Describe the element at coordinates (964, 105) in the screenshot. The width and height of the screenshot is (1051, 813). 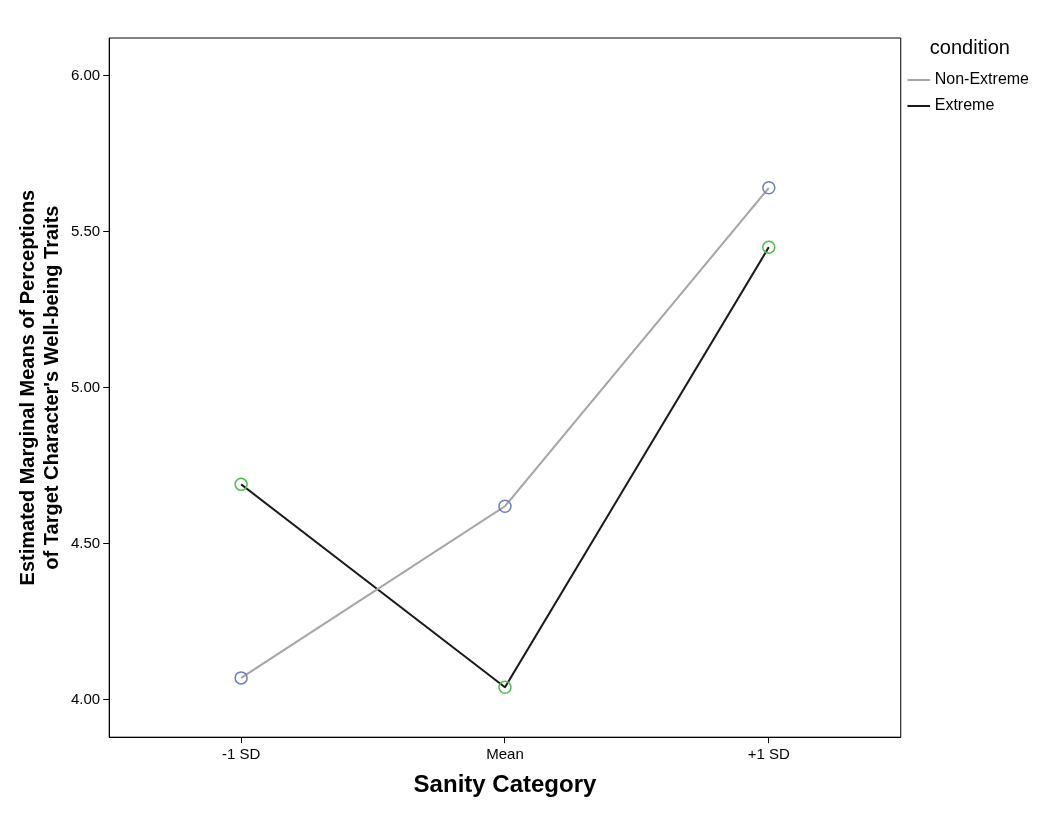
I see `legend-label: Extreme` at that location.